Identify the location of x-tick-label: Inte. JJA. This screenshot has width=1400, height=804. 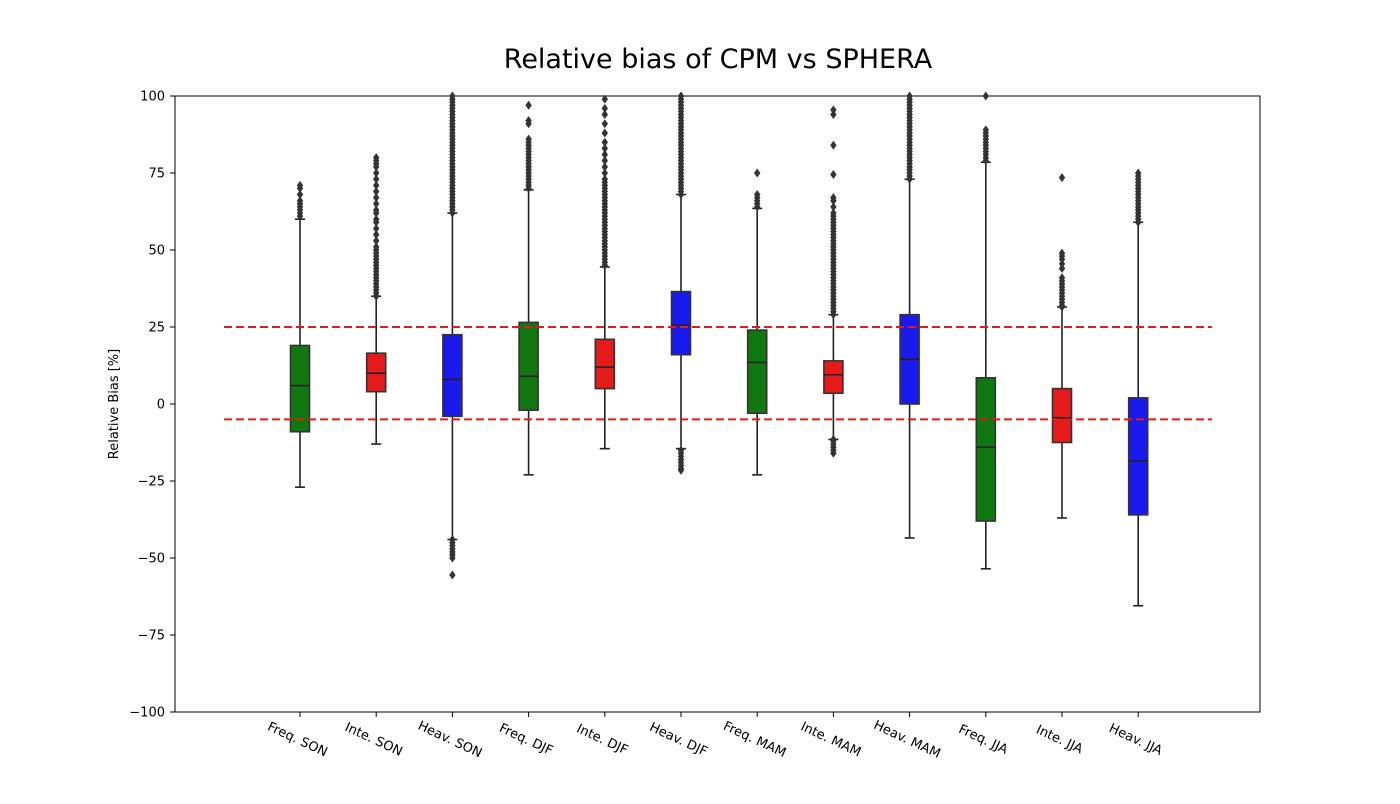
(1060, 740).